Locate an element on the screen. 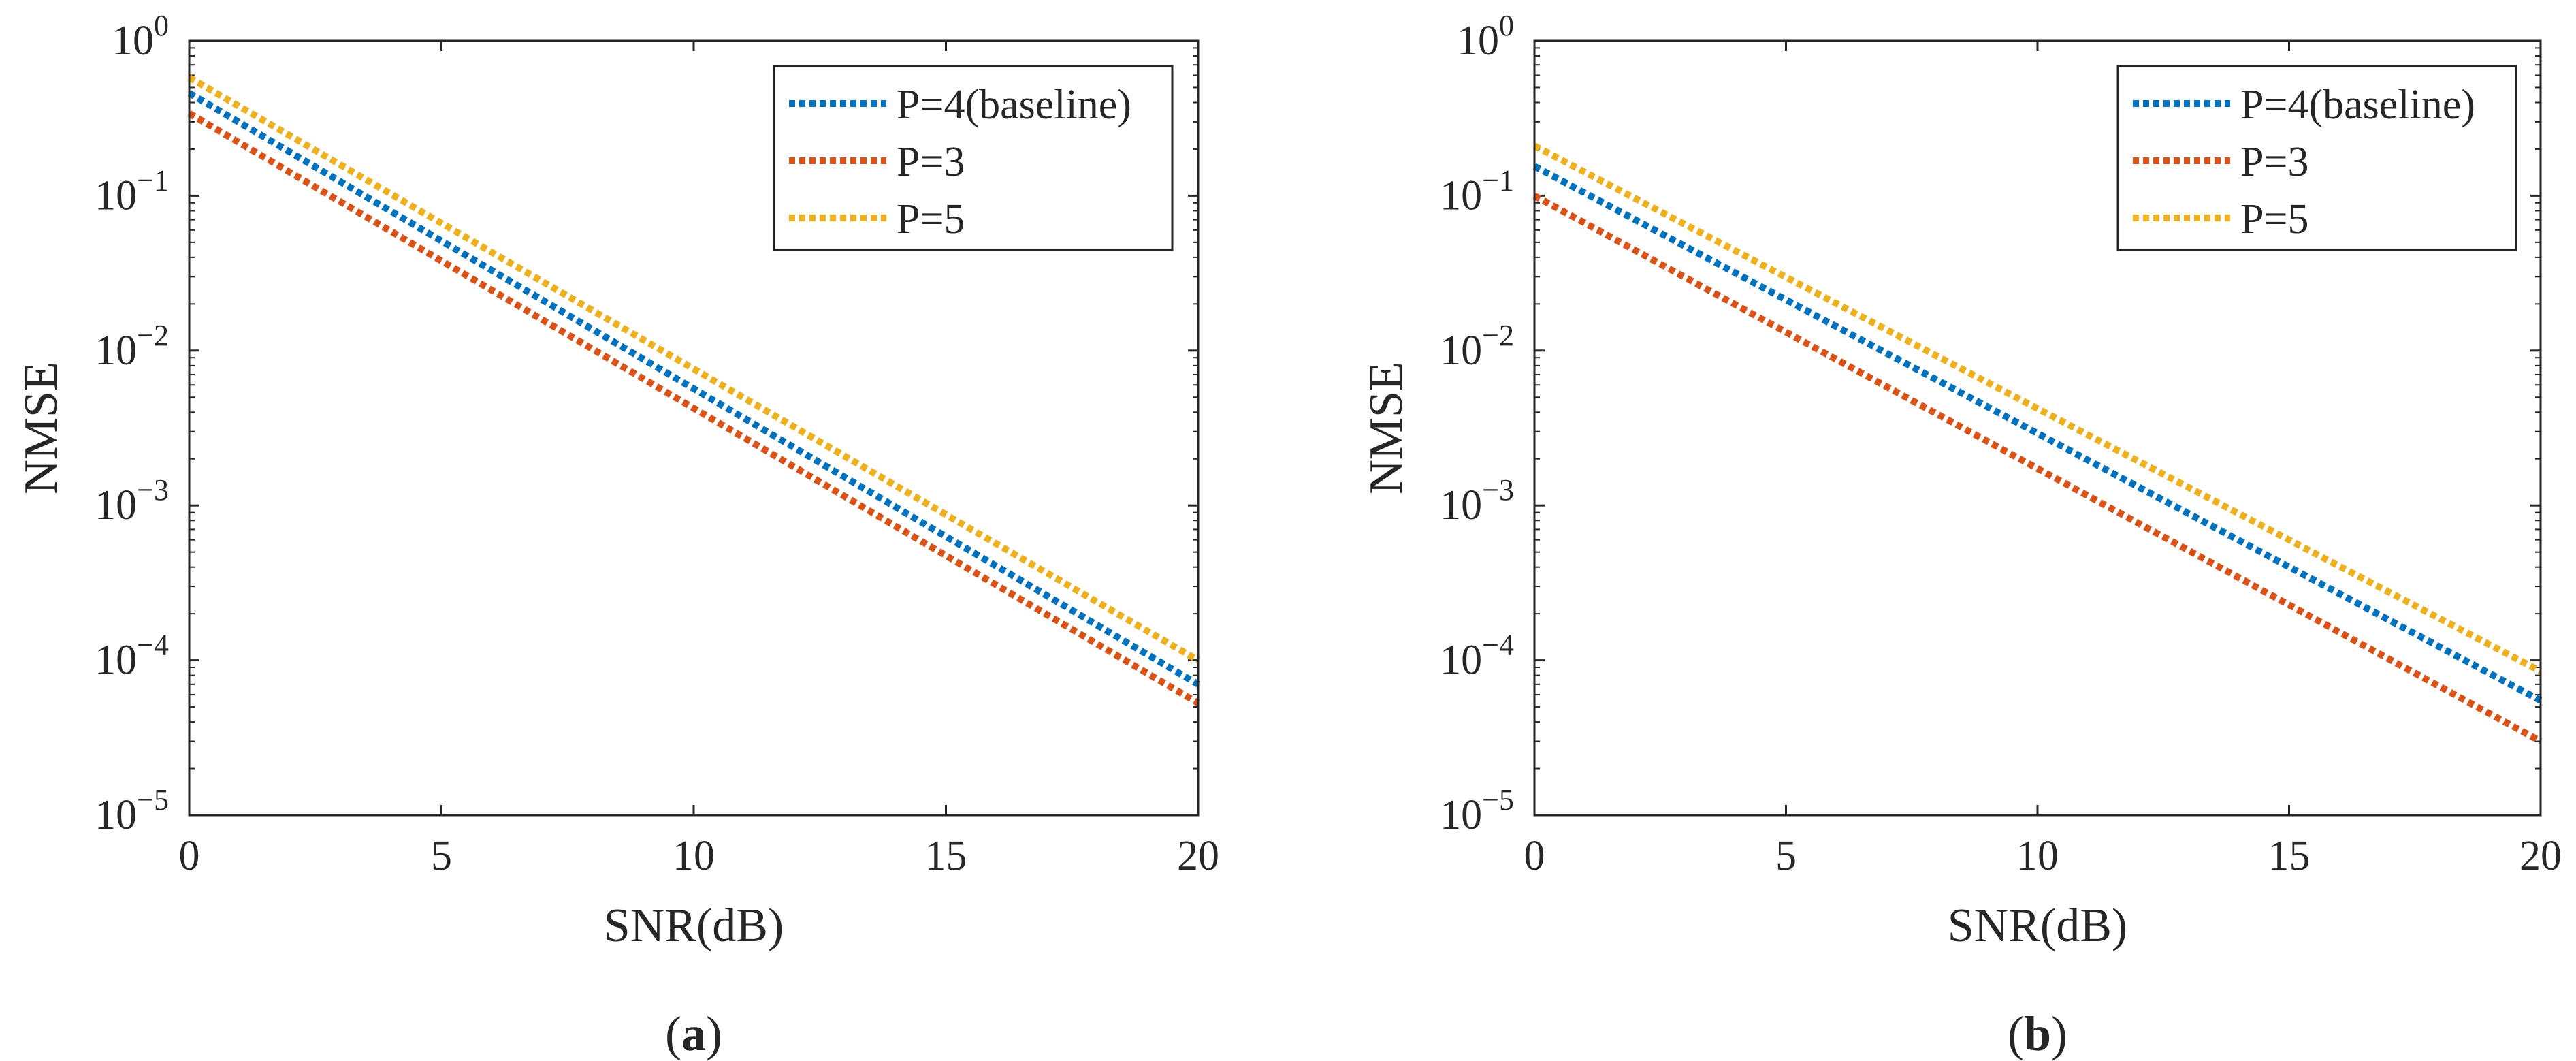 The image size is (2576, 1061). panel-label: (b) is located at coordinates (2037, 1034).